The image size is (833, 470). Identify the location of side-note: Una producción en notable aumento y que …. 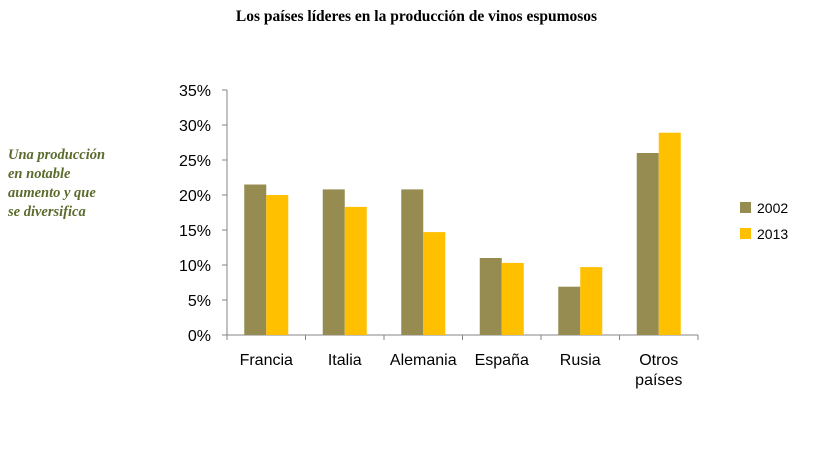
(73, 184).